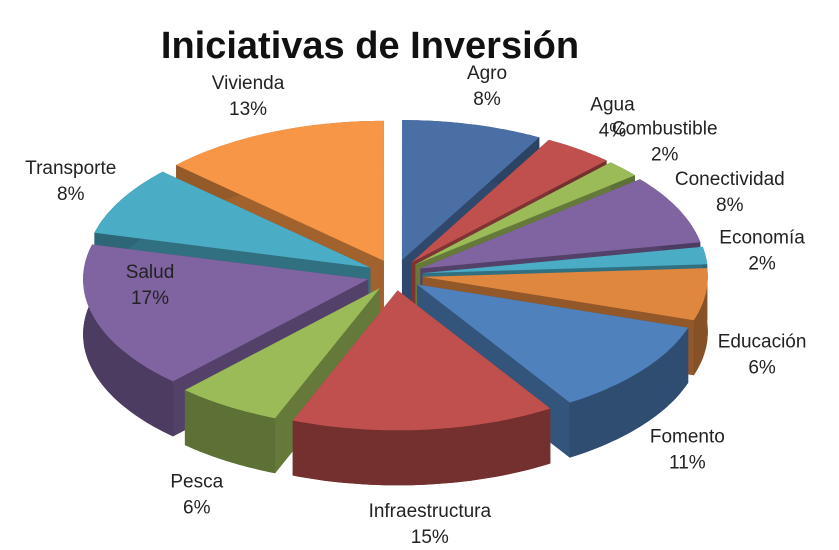  I want to click on slice-label: Fomento, so click(687, 437).